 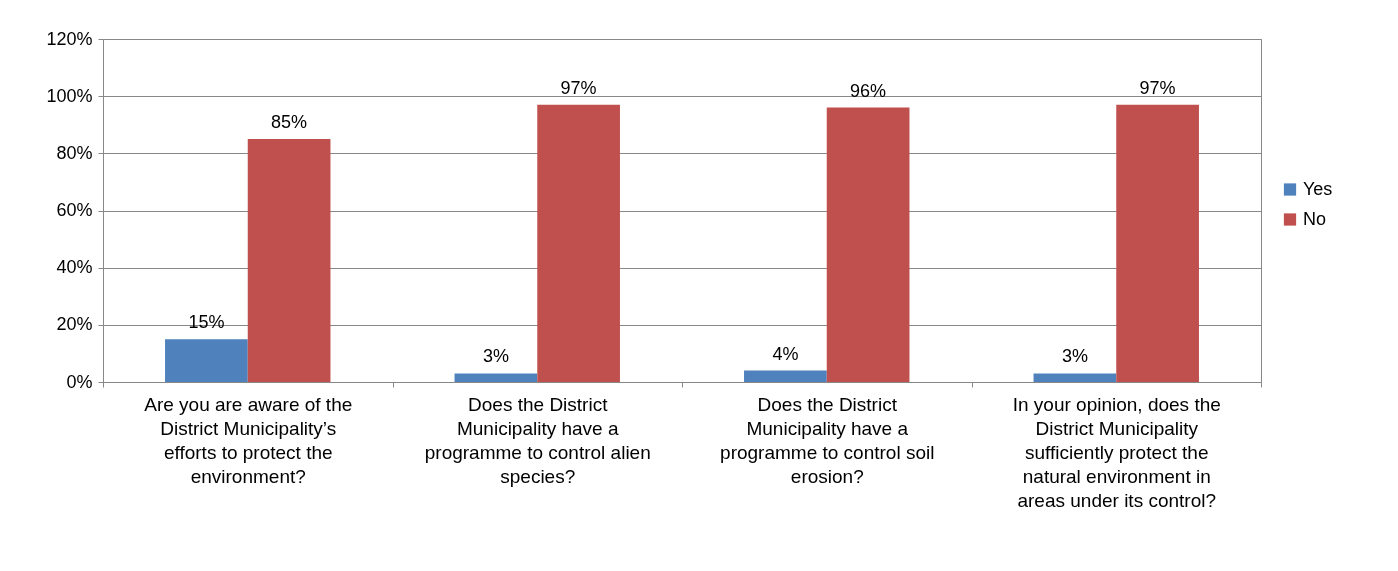 I want to click on y-tick-label: 120%, so click(x=69, y=38).